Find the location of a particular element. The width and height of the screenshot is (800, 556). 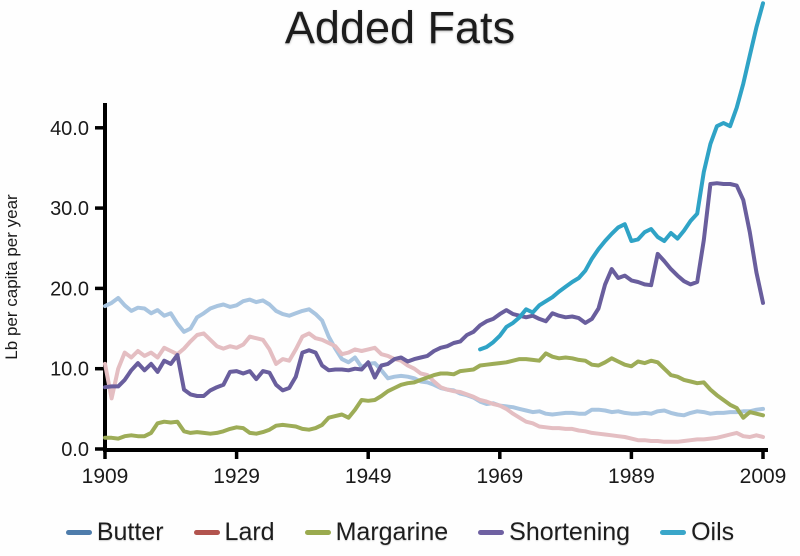

chart-legend: Butter Lard Margarine Shortening Oils is located at coordinates (400, 532).